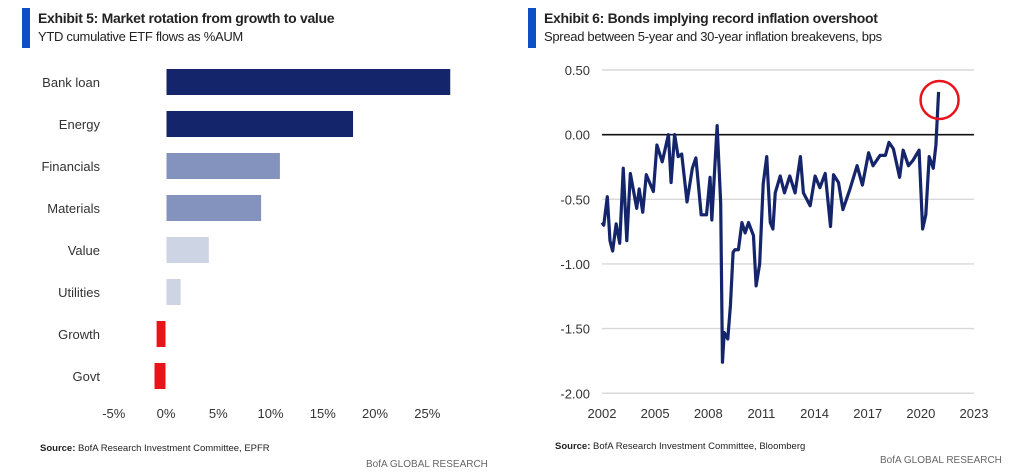  I want to click on y-tick-label: -0.50, so click(575, 199).